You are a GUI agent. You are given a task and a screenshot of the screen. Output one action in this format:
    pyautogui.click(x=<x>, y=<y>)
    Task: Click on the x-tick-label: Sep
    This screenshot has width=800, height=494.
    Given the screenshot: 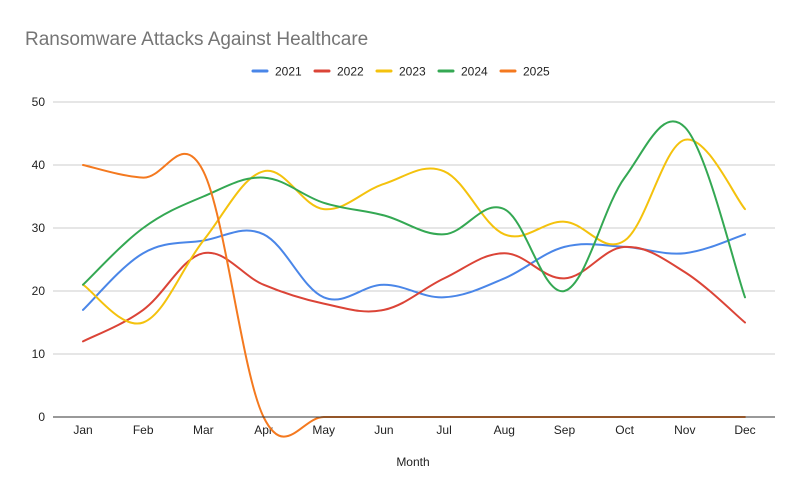 What is the action you would take?
    pyautogui.click(x=565, y=430)
    